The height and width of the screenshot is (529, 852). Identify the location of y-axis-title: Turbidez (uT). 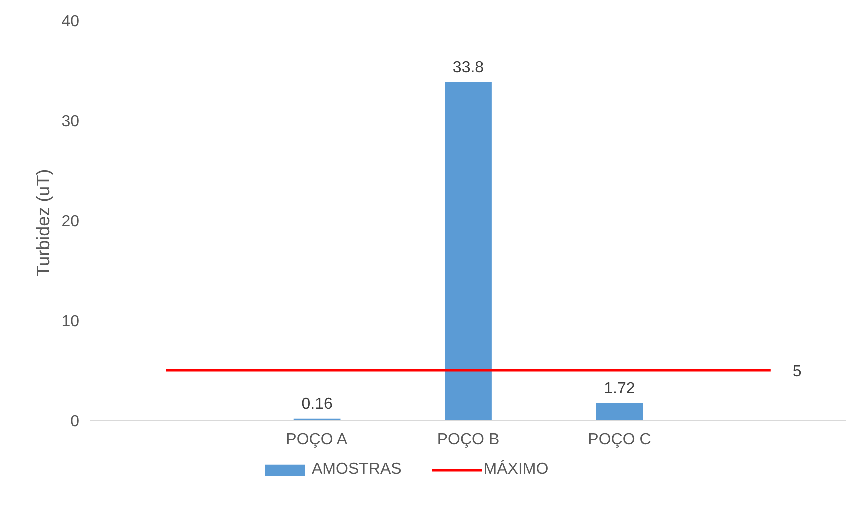
(44, 223).